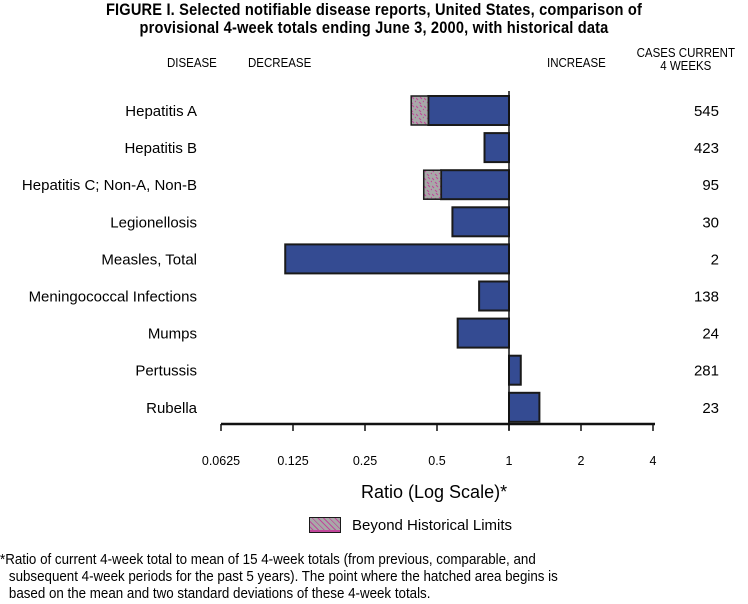 The height and width of the screenshot is (604, 748). I want to click on case-count-2: 95, so click(710, 185).